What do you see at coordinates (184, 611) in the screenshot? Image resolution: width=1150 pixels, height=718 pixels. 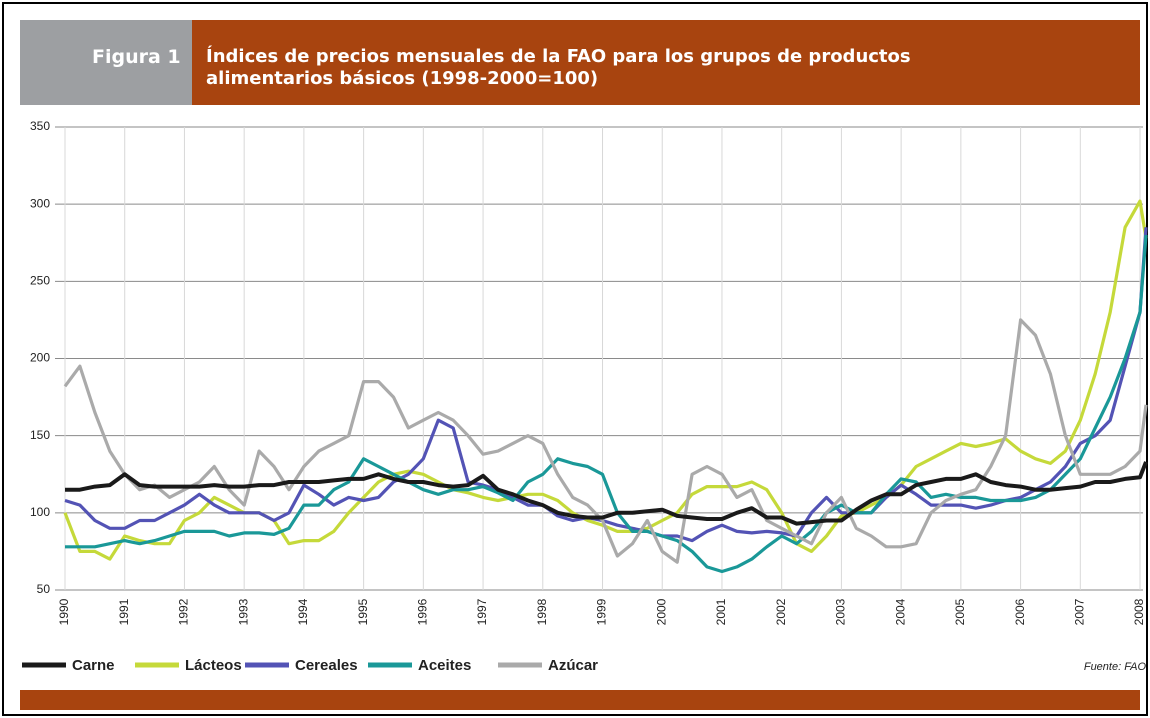 I see `x-tick-label: 1992` at bounding box center [184, 611].